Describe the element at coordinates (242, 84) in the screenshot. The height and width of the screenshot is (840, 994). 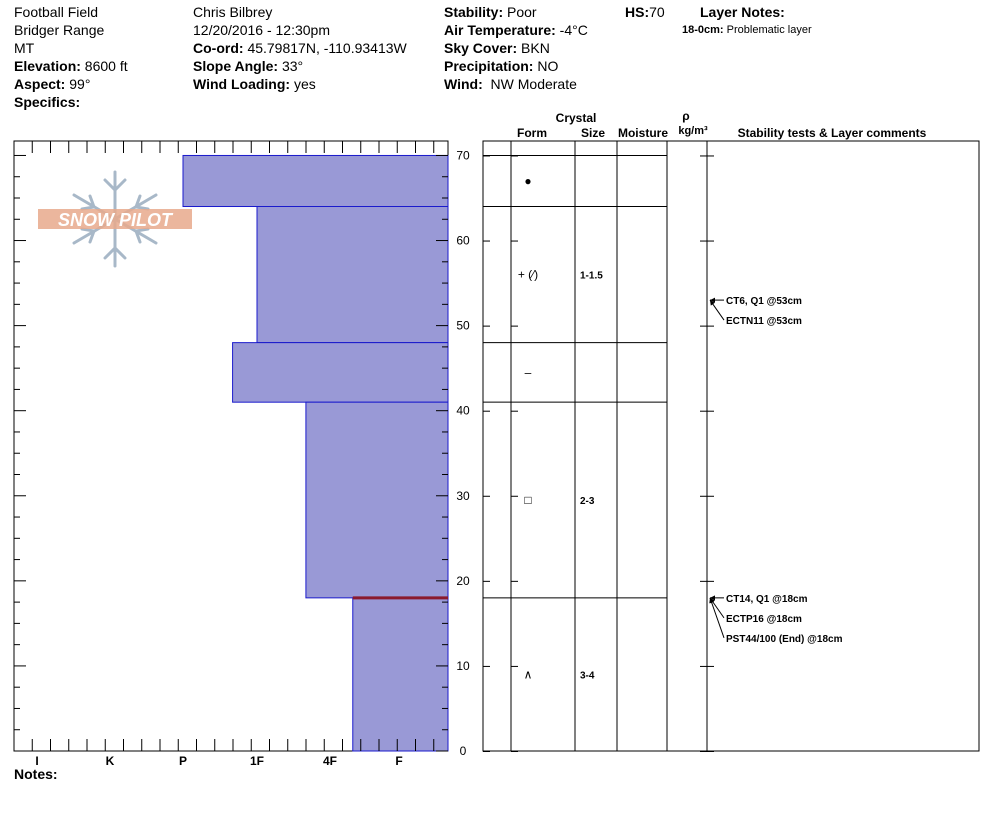
I see `wind-loading-label: Wind Loading:` at that location.